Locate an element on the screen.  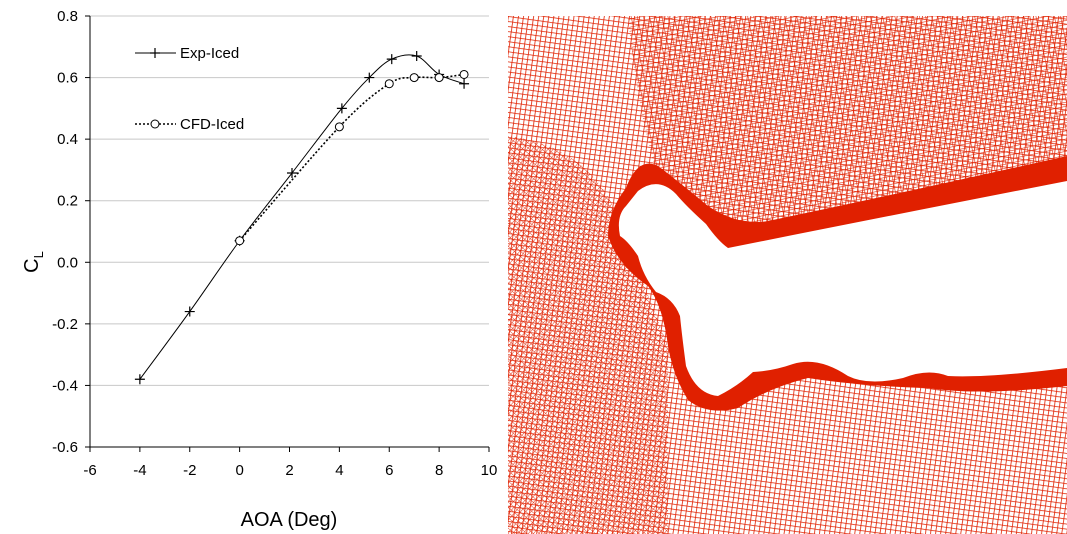
x-tick-label: 6 is located at coordinates (389, 470).